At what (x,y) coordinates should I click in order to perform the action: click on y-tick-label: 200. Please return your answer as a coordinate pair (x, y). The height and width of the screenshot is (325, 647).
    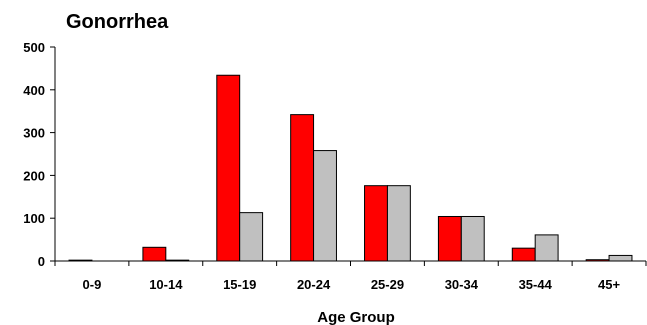
    Looking at the image, I should click on (34, 175).